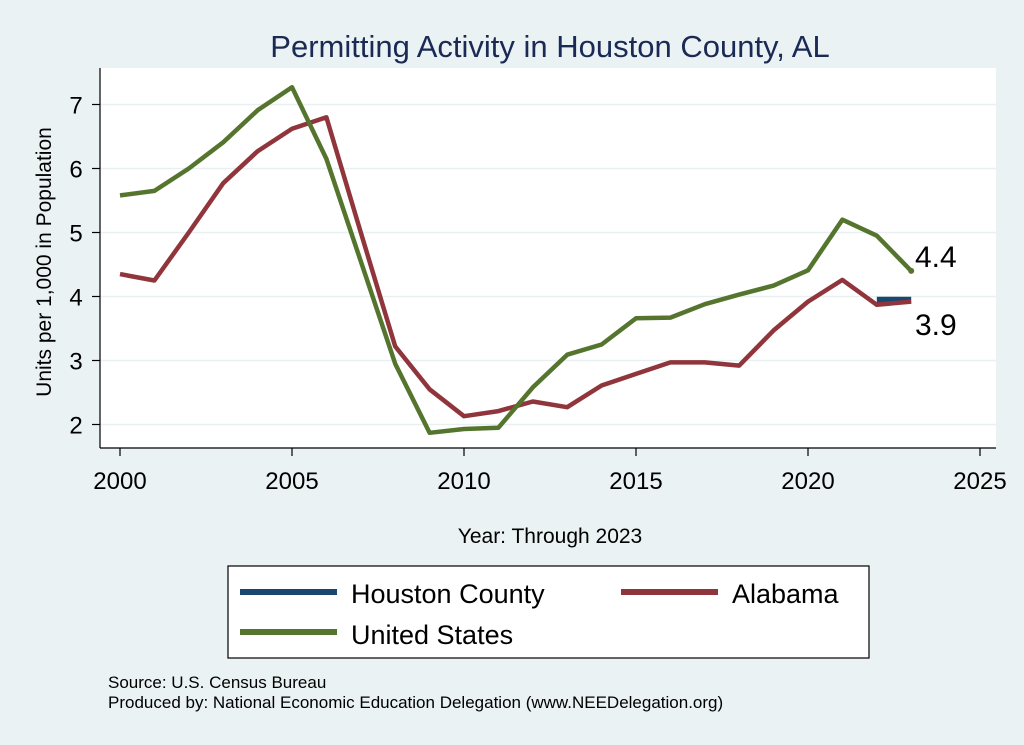 The width and height of the screenshot is (1024, 745). Describe the element at coordinates (119, 481) in the screenshot. I see `x-tick-label: 2000` at that location.